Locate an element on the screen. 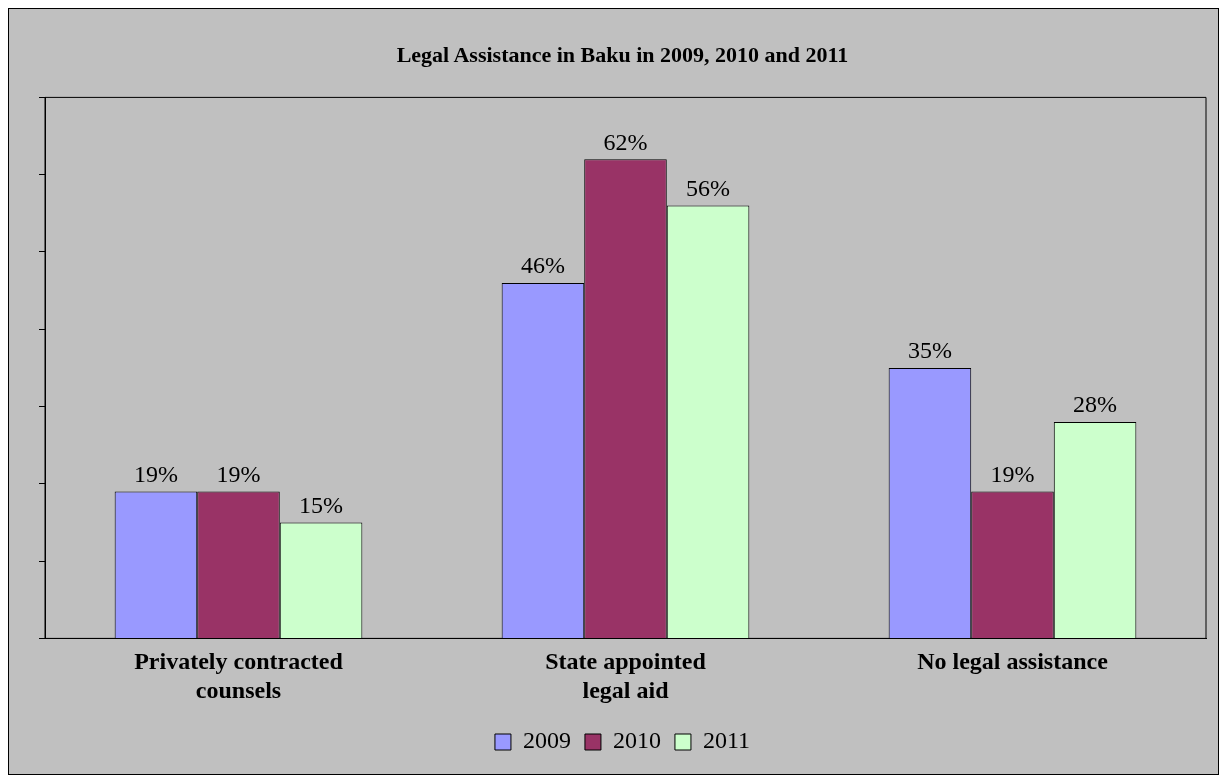 Image resolution: width=1227 pixels, height=783 pixels. data-label: 28% is located at coordinates (1095, 404).